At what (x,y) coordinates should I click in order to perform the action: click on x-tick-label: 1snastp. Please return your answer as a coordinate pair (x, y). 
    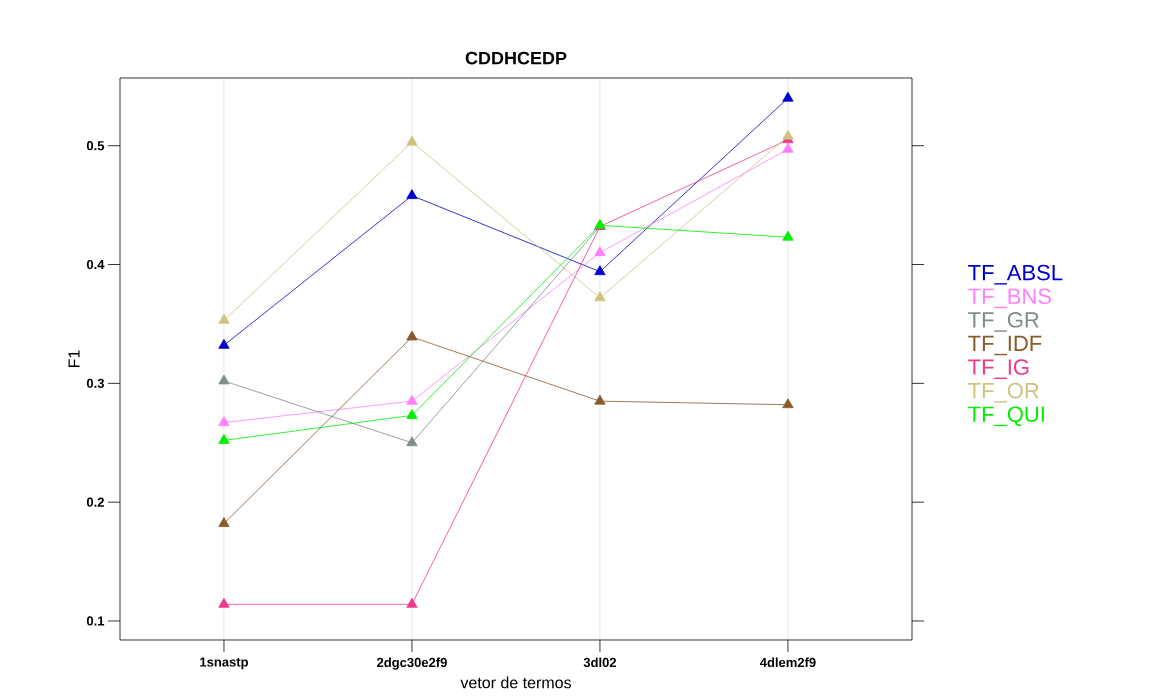
    Looking at the image, I should click on (224, 663).